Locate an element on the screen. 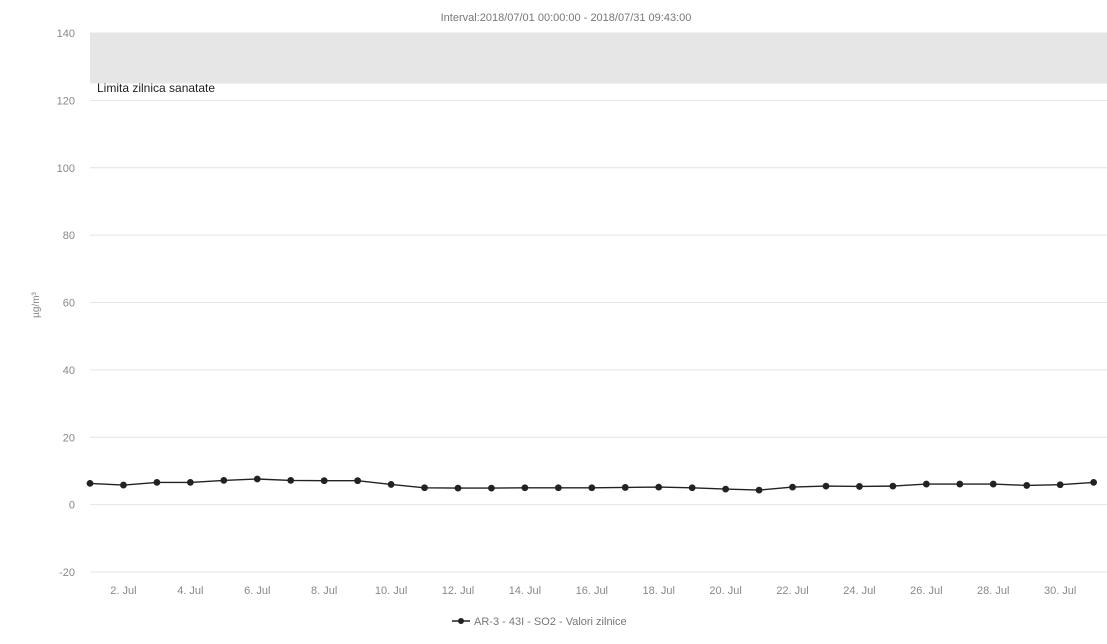  x-tick-label: 8. Jul is located at coordinates (324, 591).